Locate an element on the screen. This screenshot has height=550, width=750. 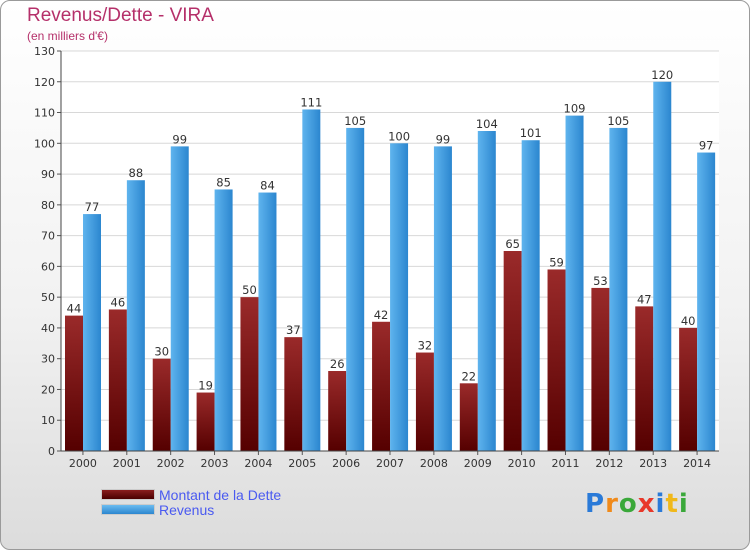
proxiti-logo: Proxiti is located at coordinates (637, 504).